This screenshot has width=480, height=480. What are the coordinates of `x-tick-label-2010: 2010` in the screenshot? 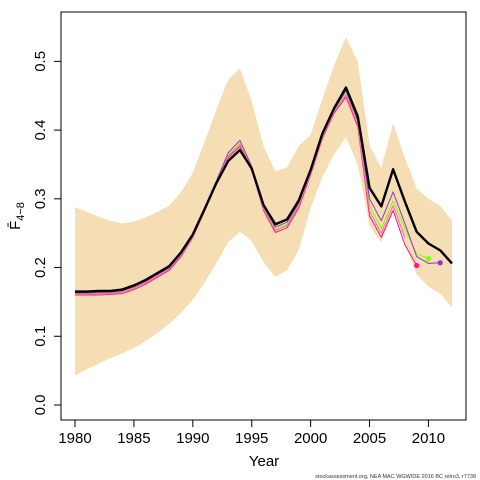 It's located at (428, 438).